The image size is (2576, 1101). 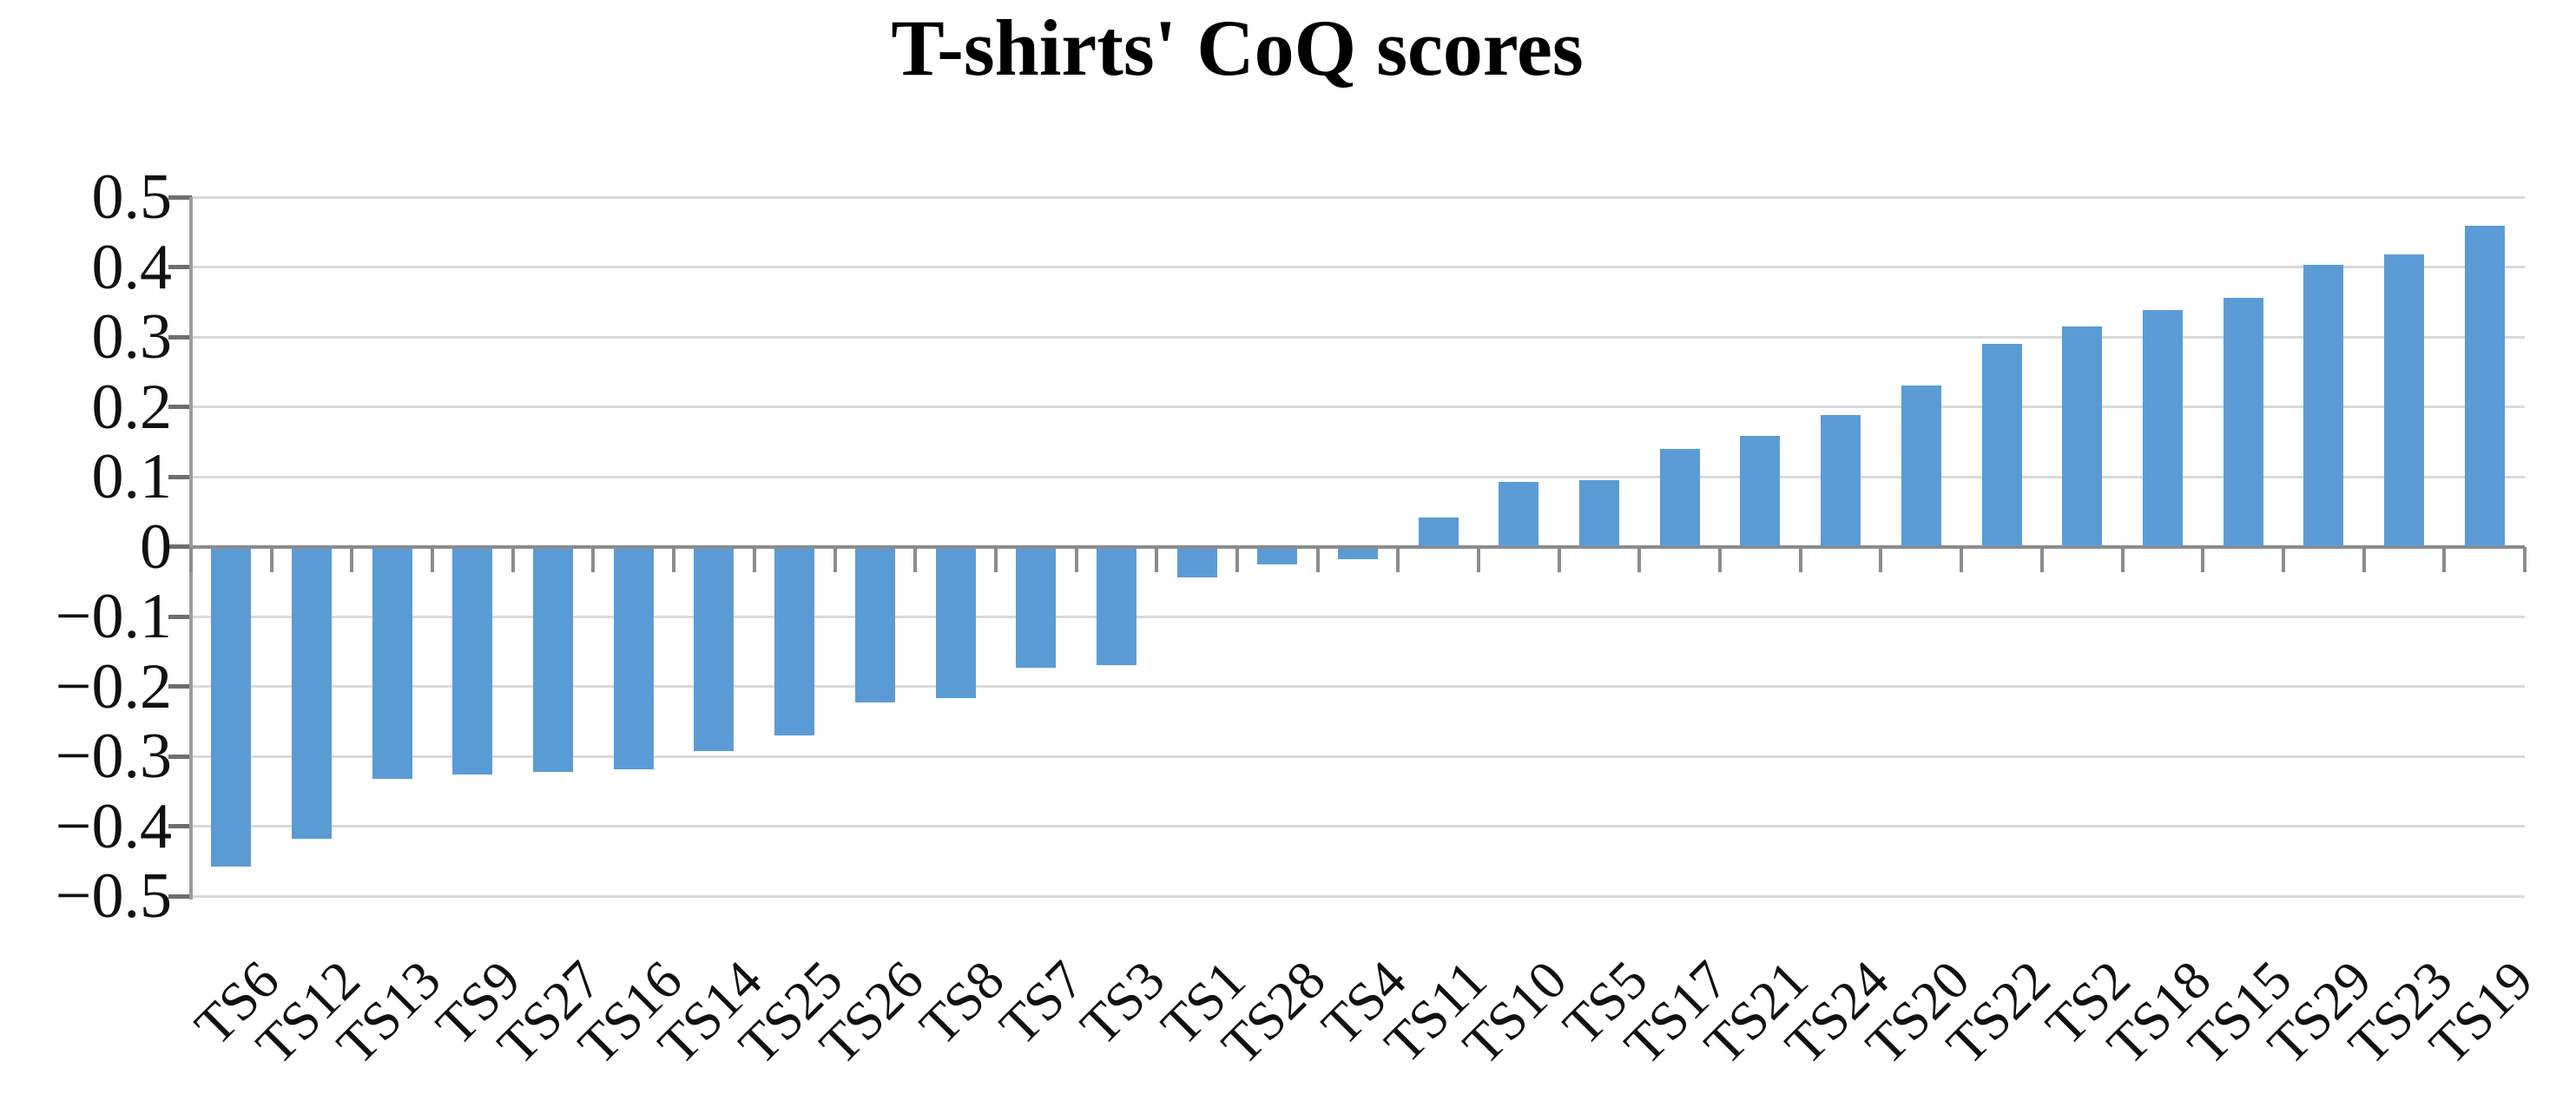 I want to click on y-axis-tick-label: −0.3, so click(x=113, y=756).